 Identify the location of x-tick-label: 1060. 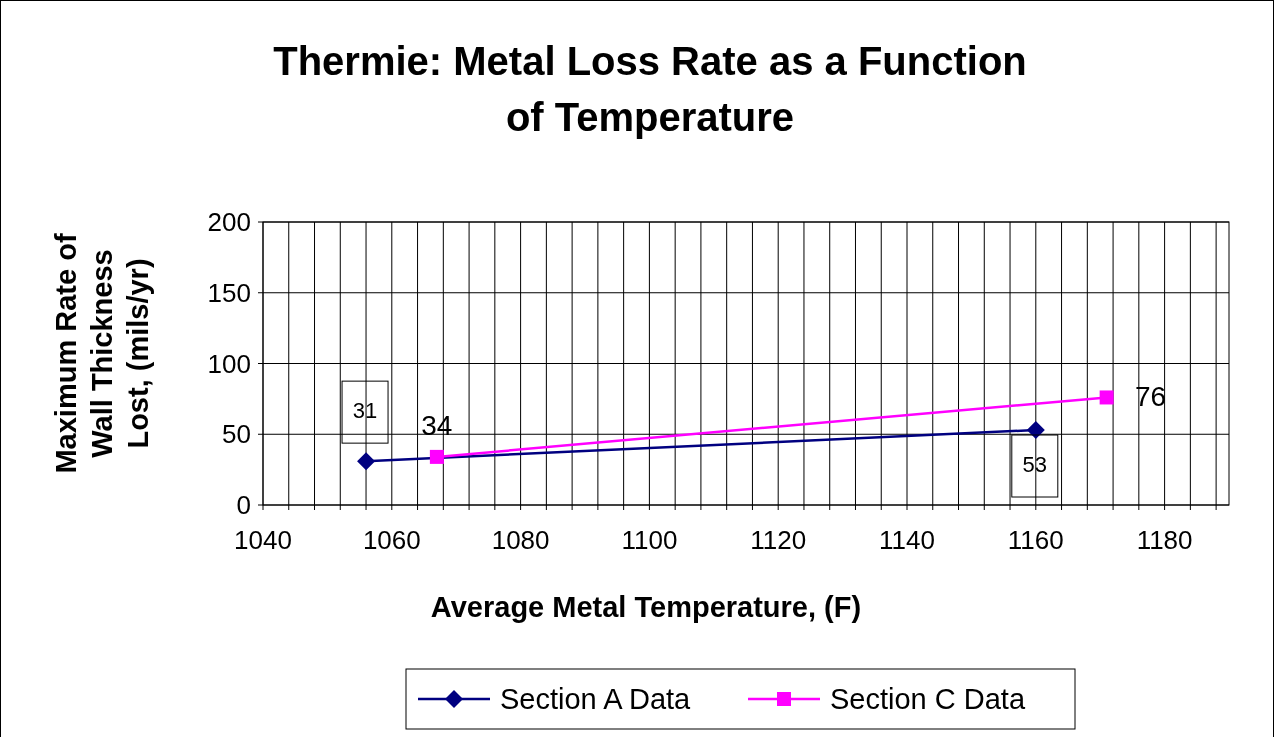
(391, 540).